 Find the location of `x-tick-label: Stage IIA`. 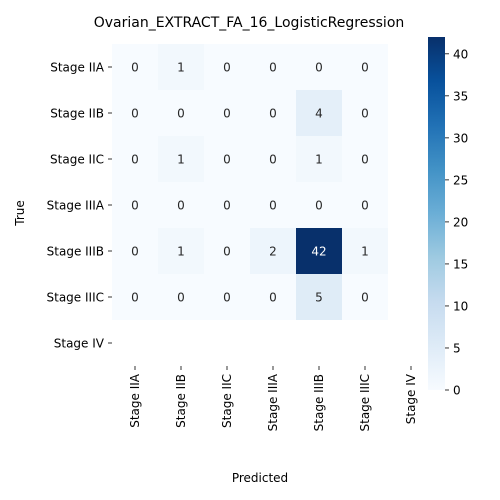

x-tick-label: Stage IIA is located at coordinates (135, 400).